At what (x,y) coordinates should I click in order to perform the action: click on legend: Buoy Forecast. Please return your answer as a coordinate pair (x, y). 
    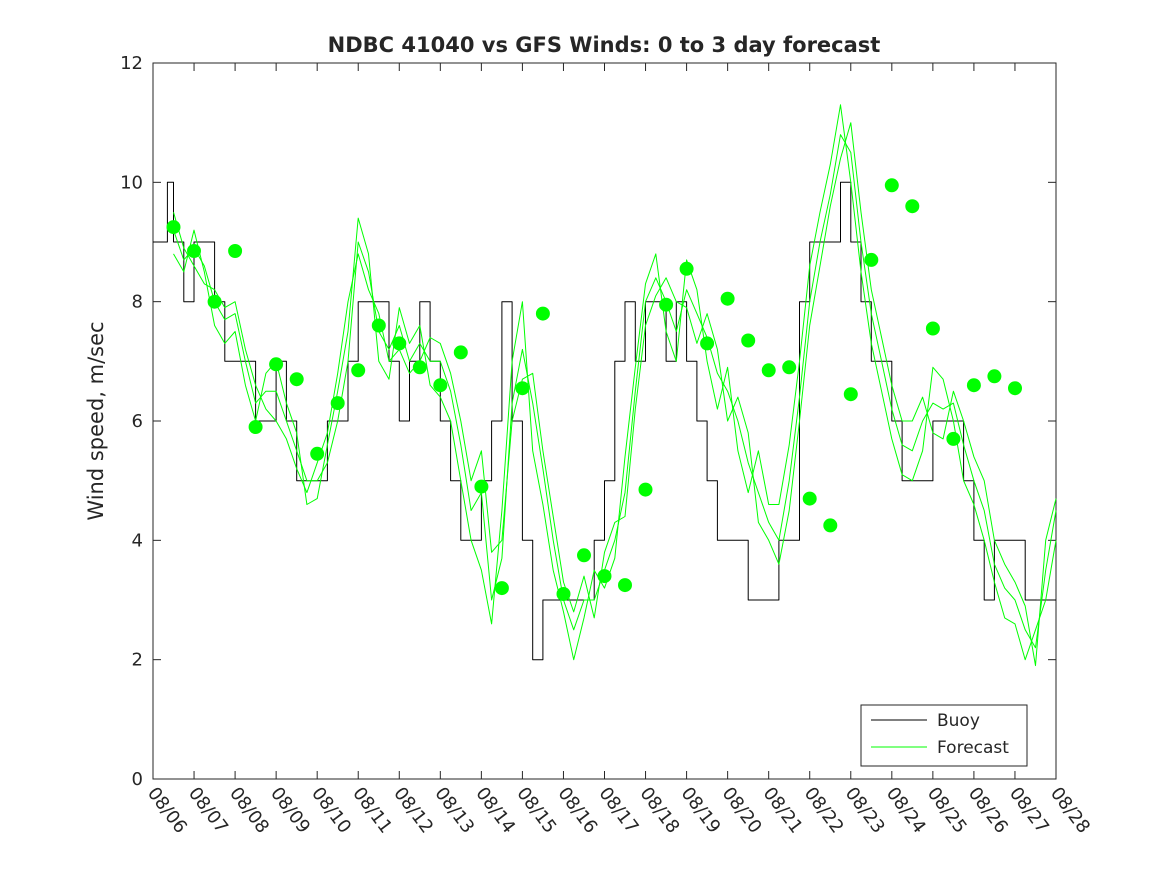
    Looking at the image, I should click on (944, 735).